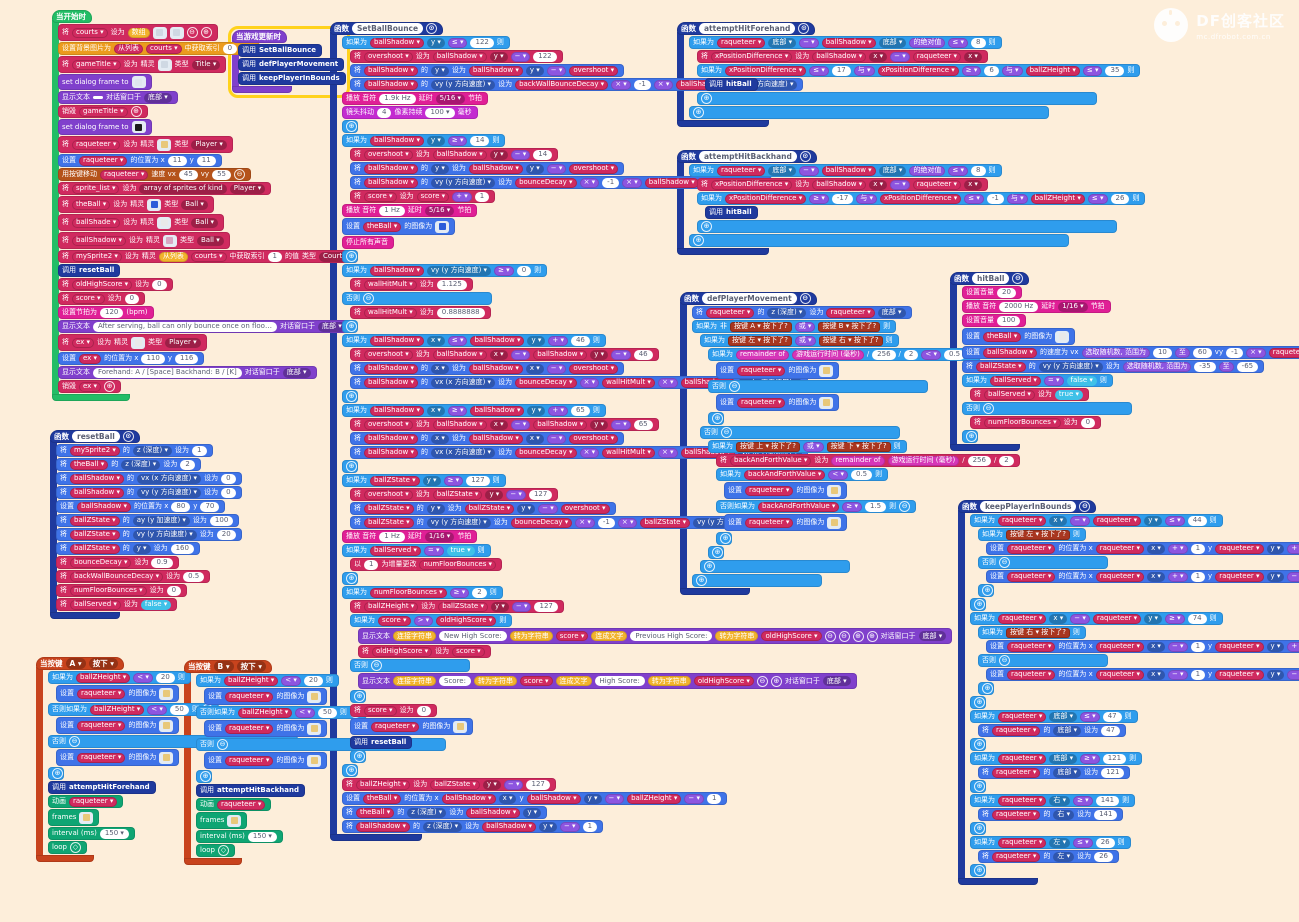 This screenshot has width=1299, height=922. I want to click on block-row: 调用 attemptHitForehand, so click(102, 787).